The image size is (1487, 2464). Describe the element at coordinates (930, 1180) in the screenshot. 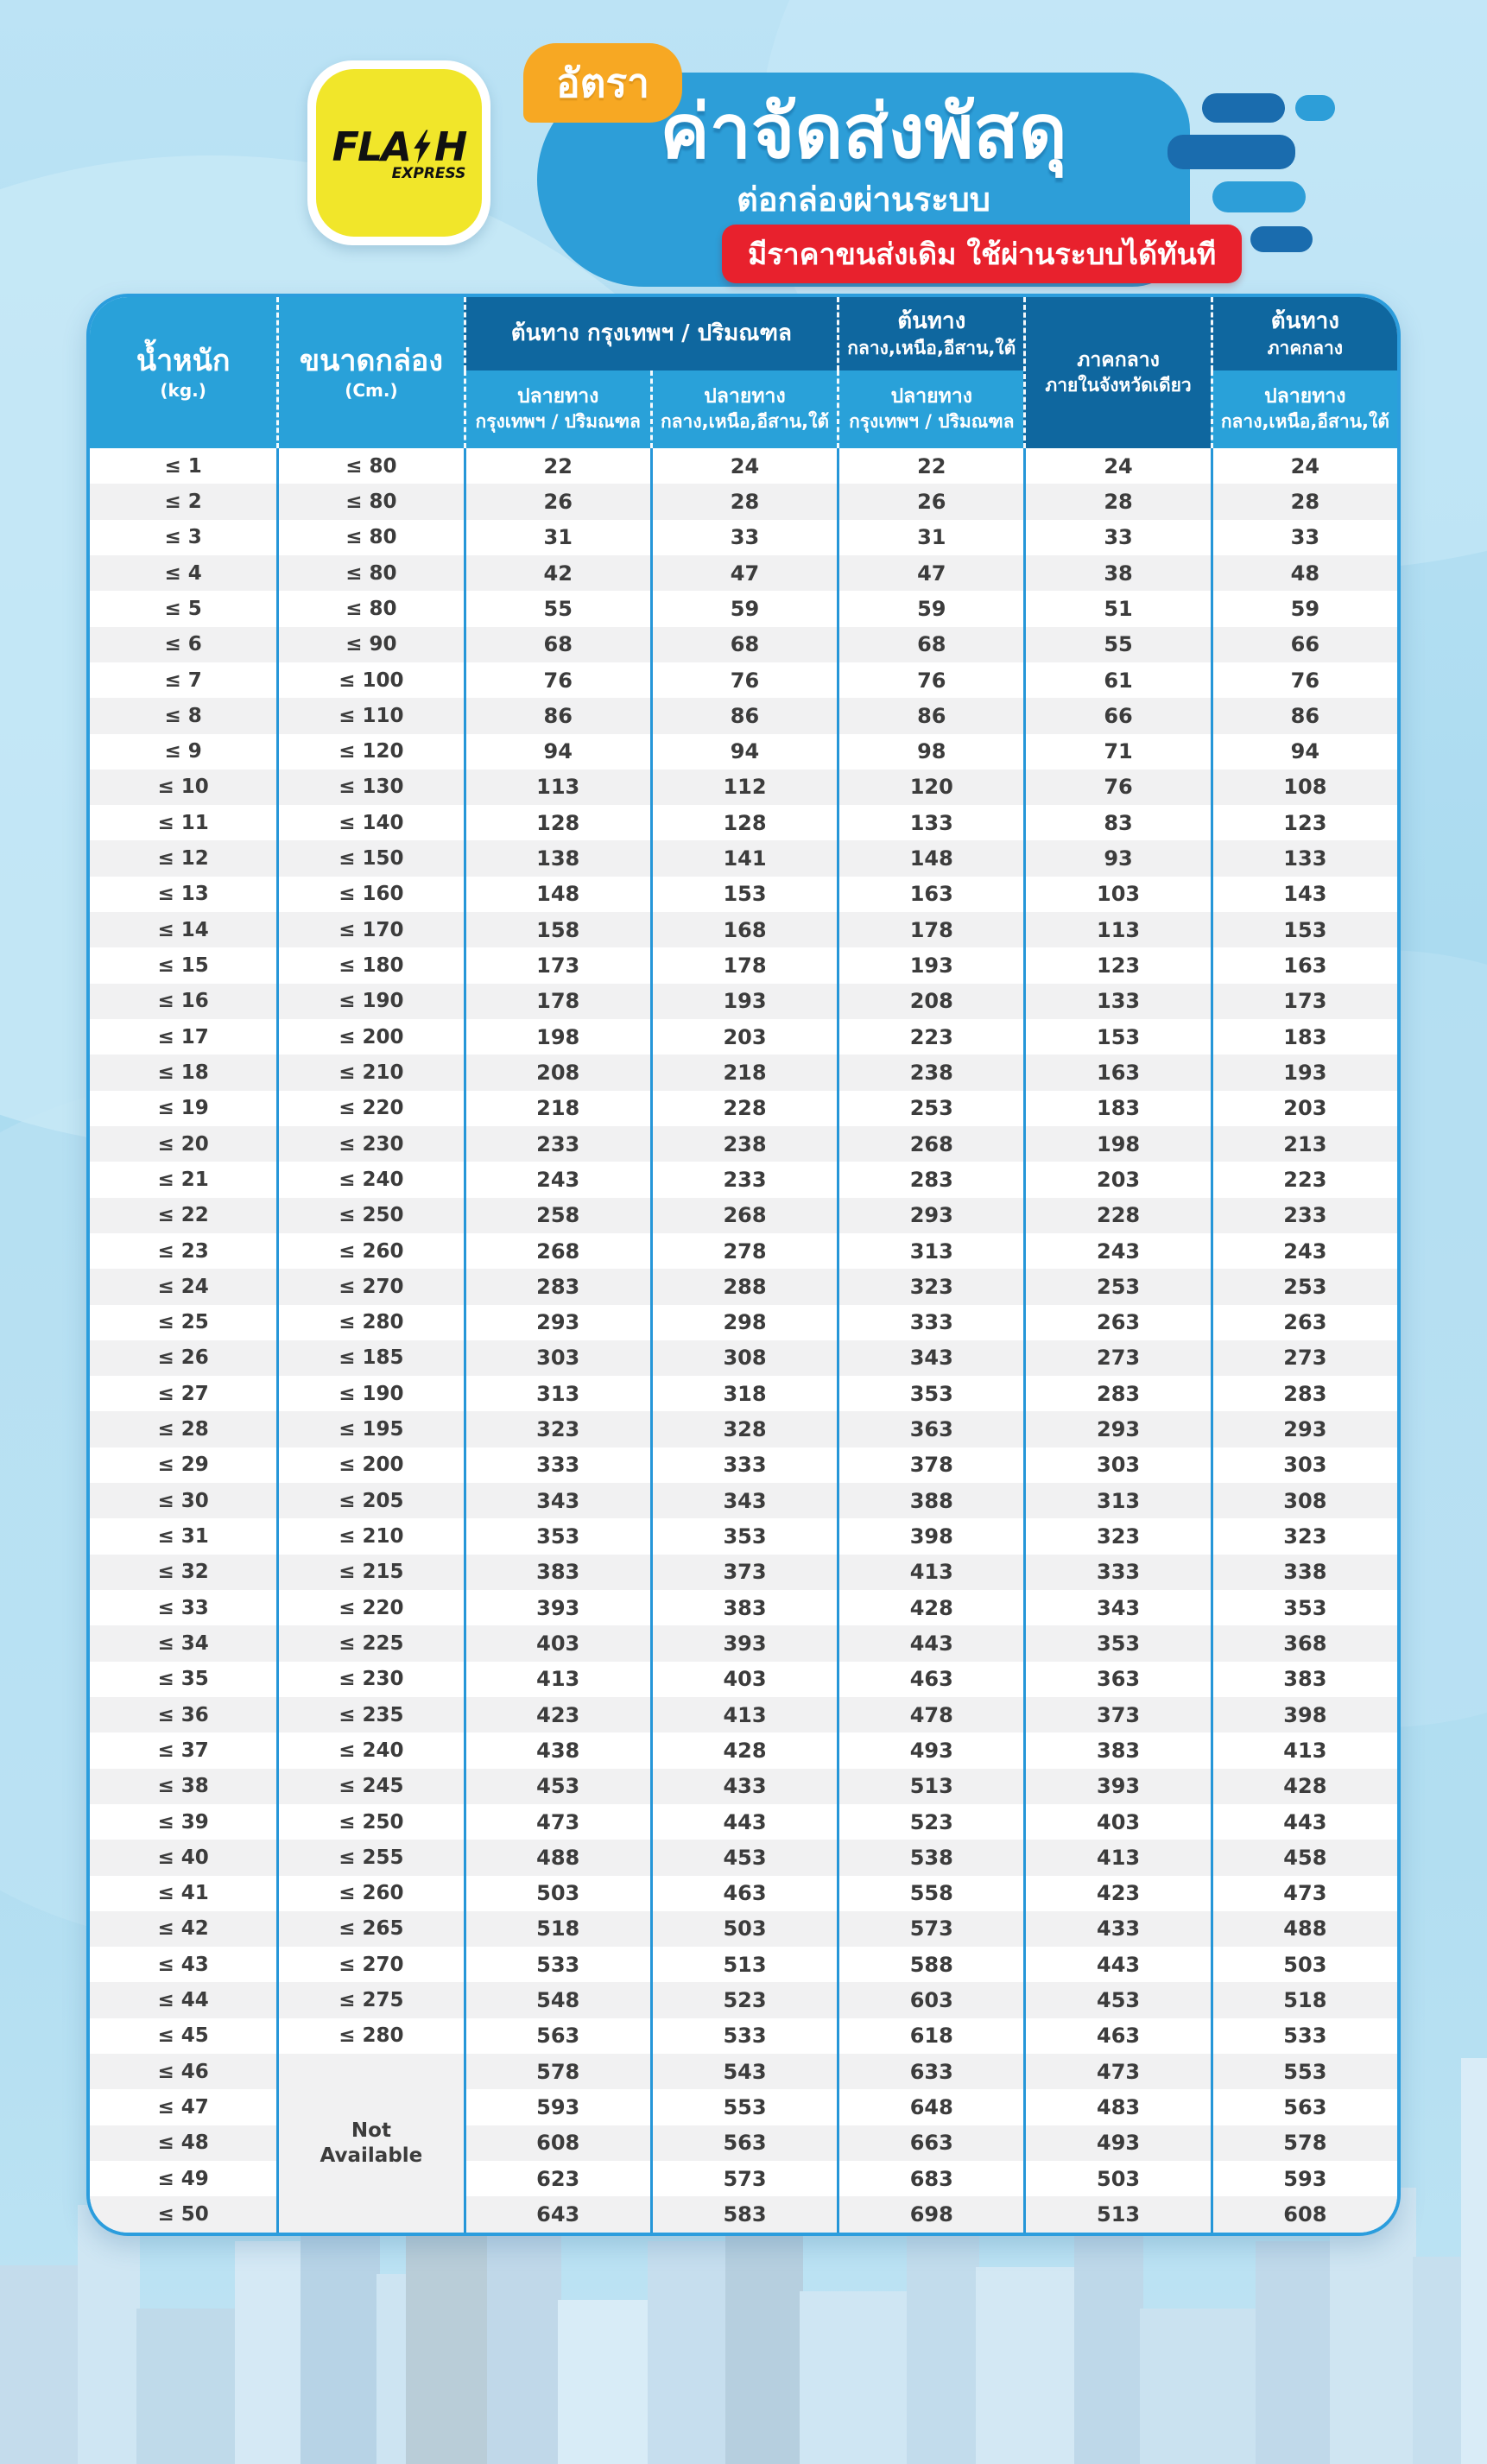

I see `price-cell: 283` at that location.